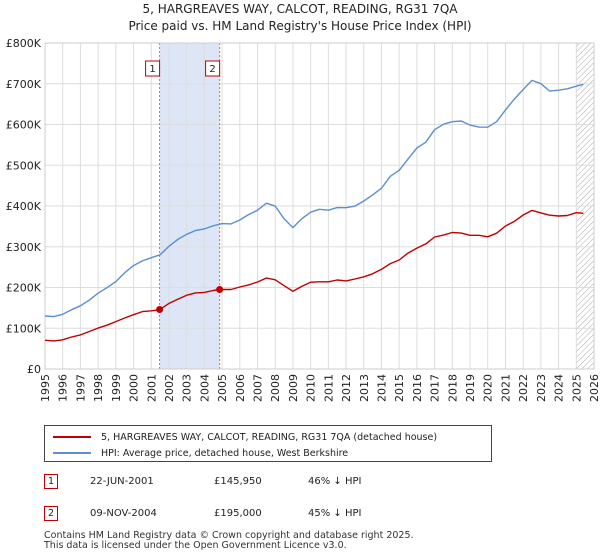  What do you see at coordinates (275, 388) in the screenshot?
I see `x-tick-label: 2008` at bounding box center [275, 388].